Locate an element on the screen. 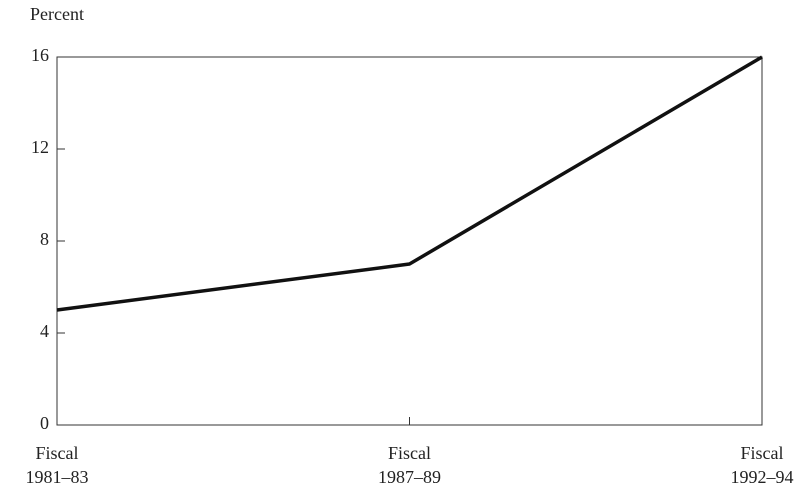  x-tick-label: Fiscal 1992–94 is located at coordinates (762, 465).